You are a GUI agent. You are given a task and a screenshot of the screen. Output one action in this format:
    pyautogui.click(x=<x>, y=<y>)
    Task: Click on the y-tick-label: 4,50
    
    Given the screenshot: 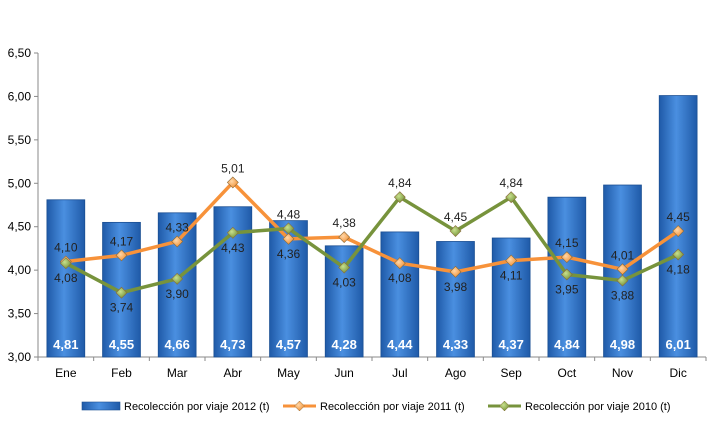 What is the action you would take?
    pyautogui.click(x=20, y=227)
    